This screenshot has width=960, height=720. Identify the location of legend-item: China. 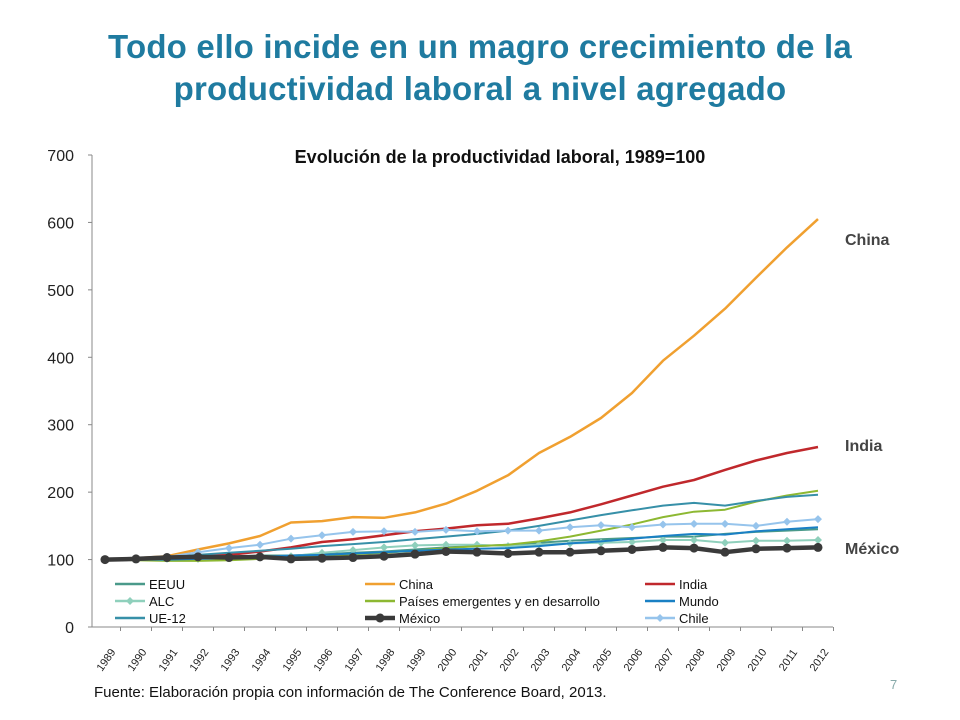
(399, 584).